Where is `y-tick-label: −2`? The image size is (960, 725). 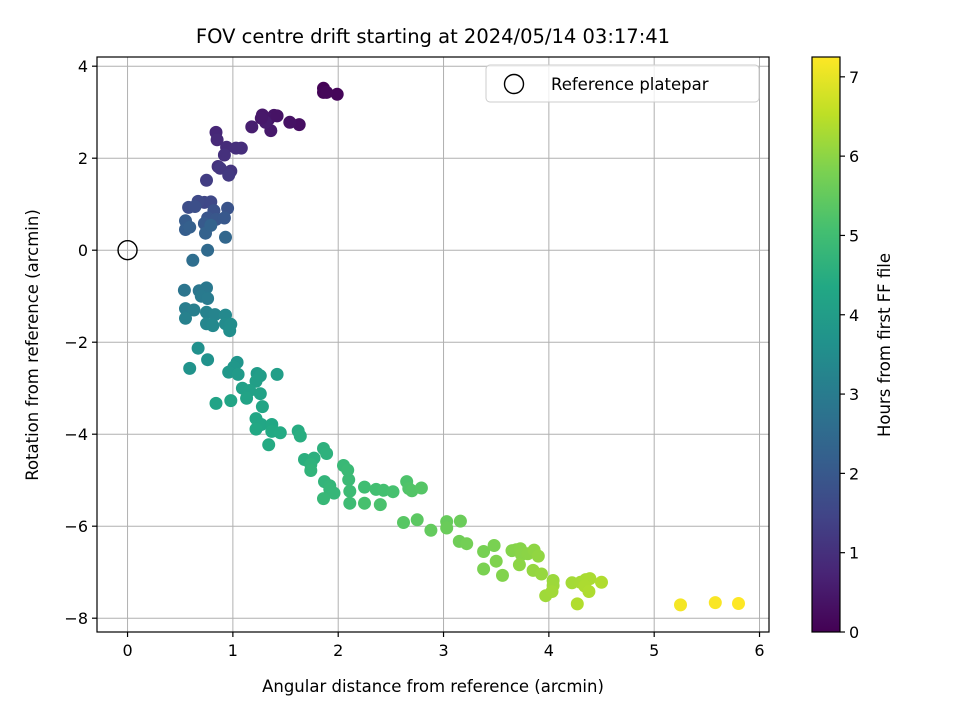 y-tick-label: −2 is located at coordinates (76, 342).